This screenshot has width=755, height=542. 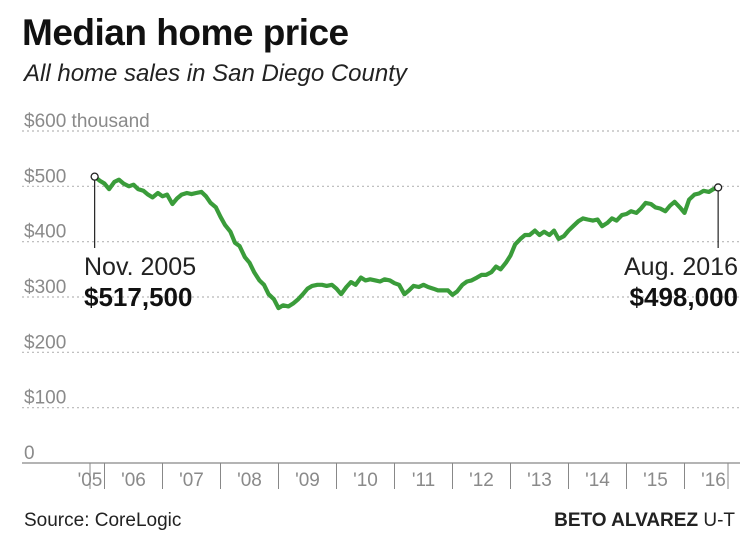 I want to click on annotation-date-label: Aug. 2016, so click(x=681, y=267).